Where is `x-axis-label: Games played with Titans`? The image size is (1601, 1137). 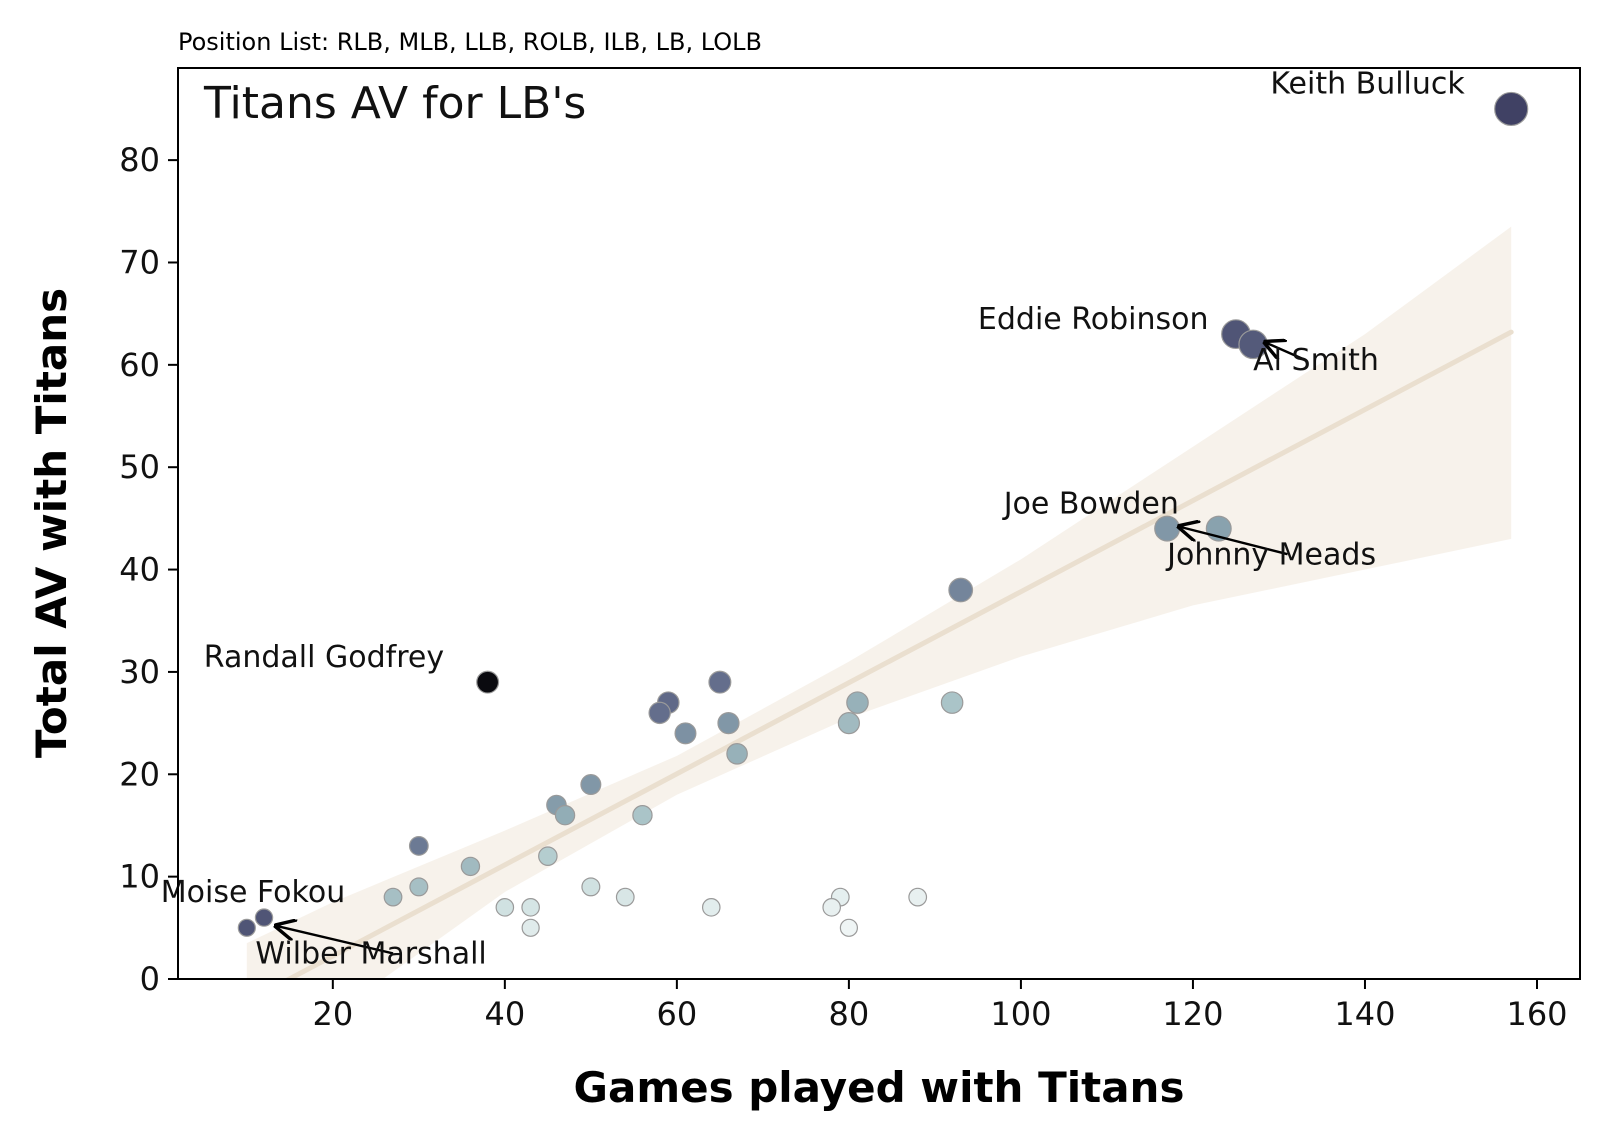 x-axis-label: Games played with Titans is located at coordinates (879, 1087).